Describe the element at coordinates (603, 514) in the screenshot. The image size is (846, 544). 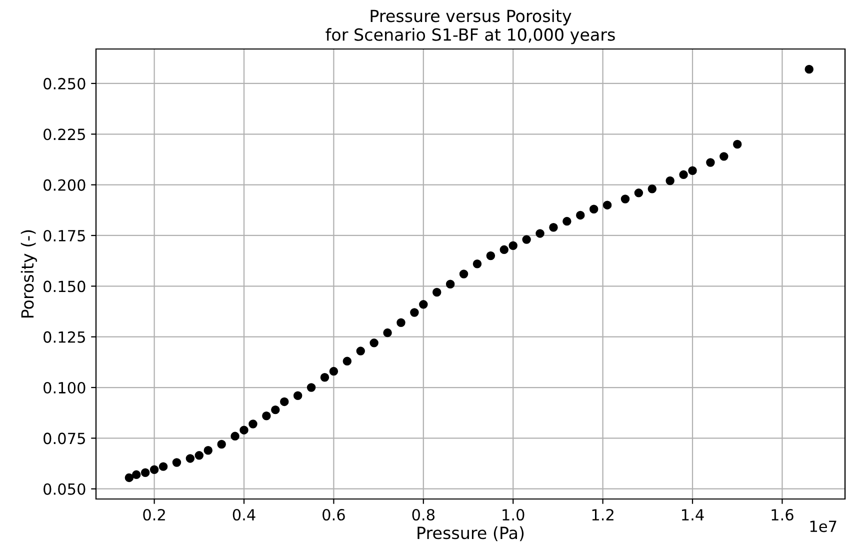
I see `x-tick-label: 1.2` at that location.